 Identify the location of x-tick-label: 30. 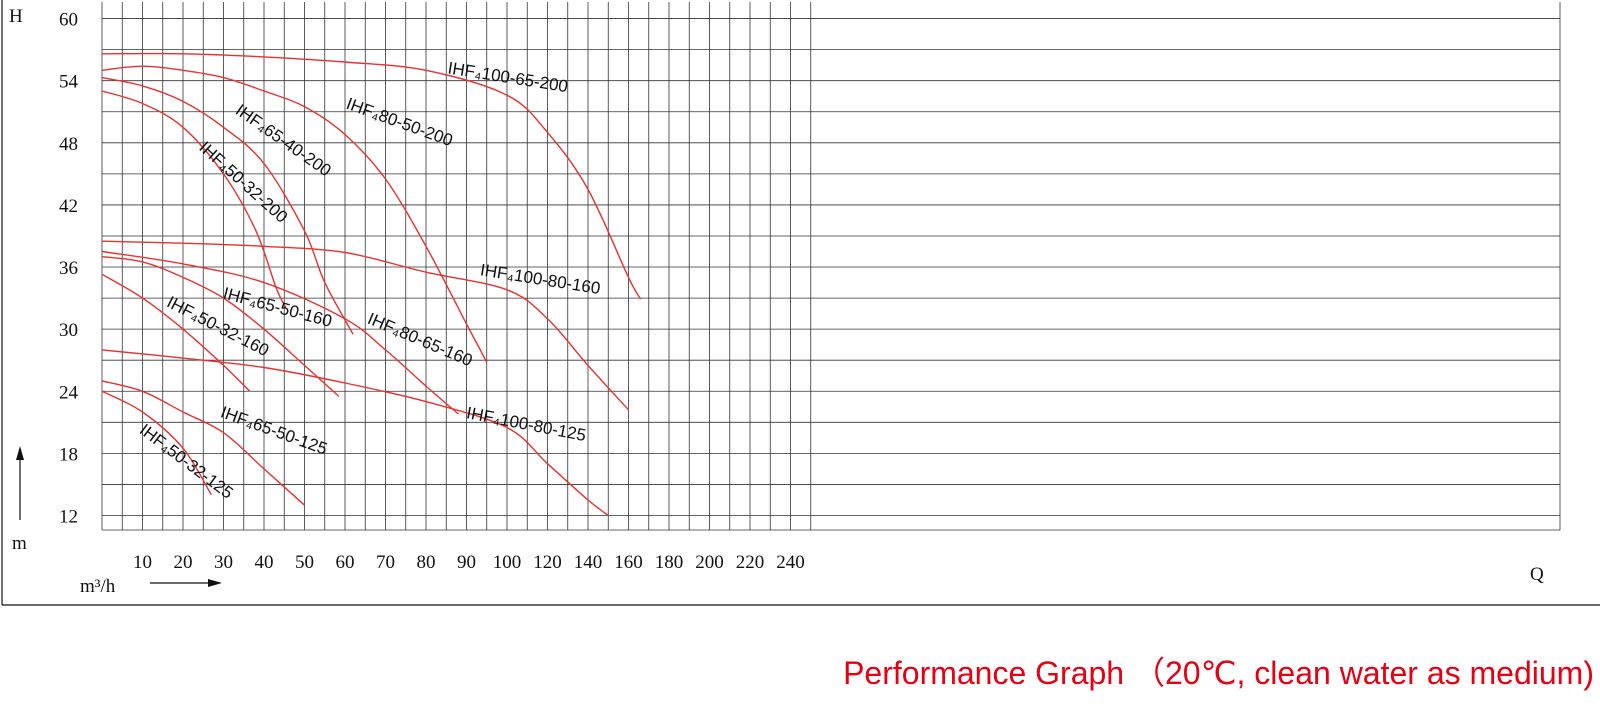
(223, 562).